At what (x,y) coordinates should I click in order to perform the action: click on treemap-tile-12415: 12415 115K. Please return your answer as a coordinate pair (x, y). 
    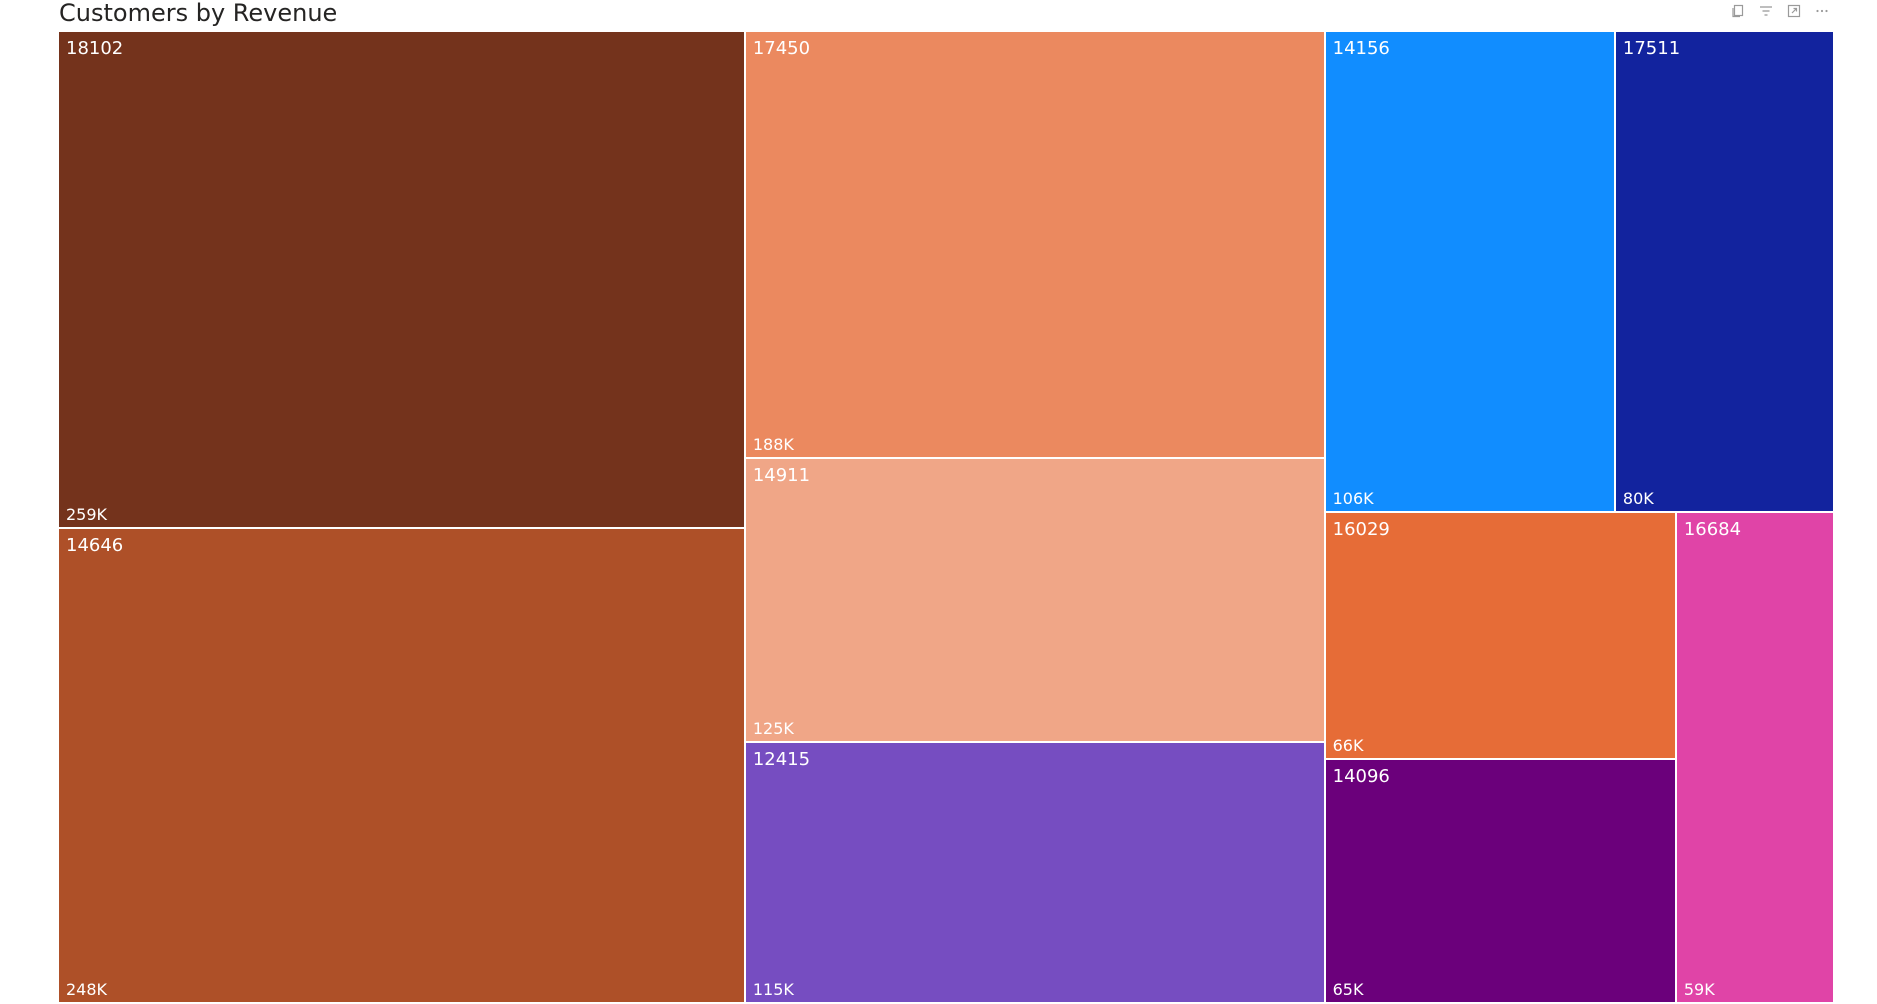
    Looking at the image, I should click on (1035, 873).